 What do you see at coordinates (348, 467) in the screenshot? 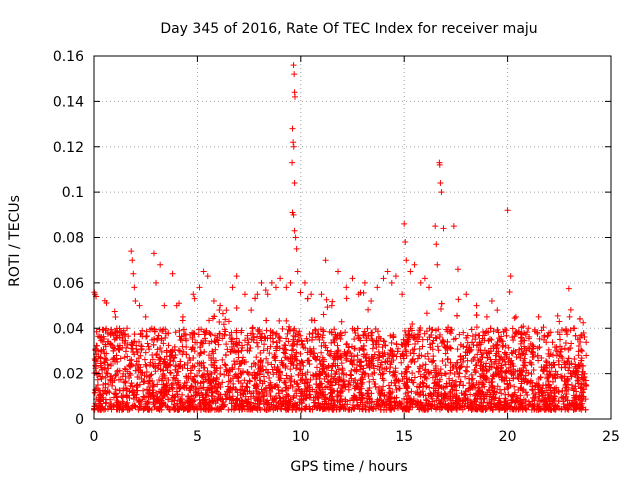
I see `x-axis-label: GPS time / hours` at bounding box center [348, 467].